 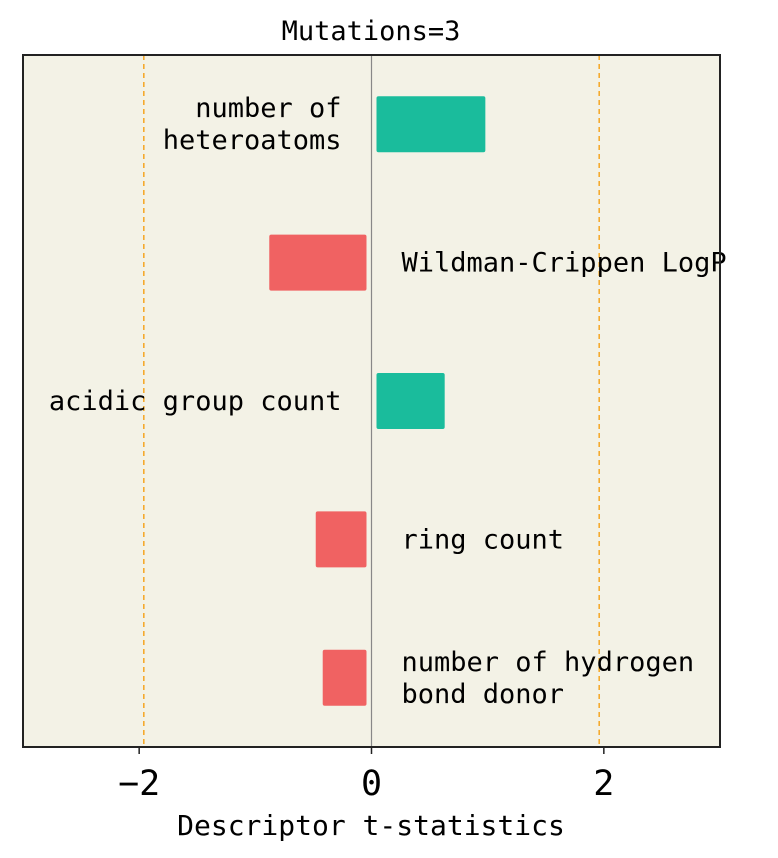 I want to click on bar-label-line: heteroatoms, so click(x=252, y=140).